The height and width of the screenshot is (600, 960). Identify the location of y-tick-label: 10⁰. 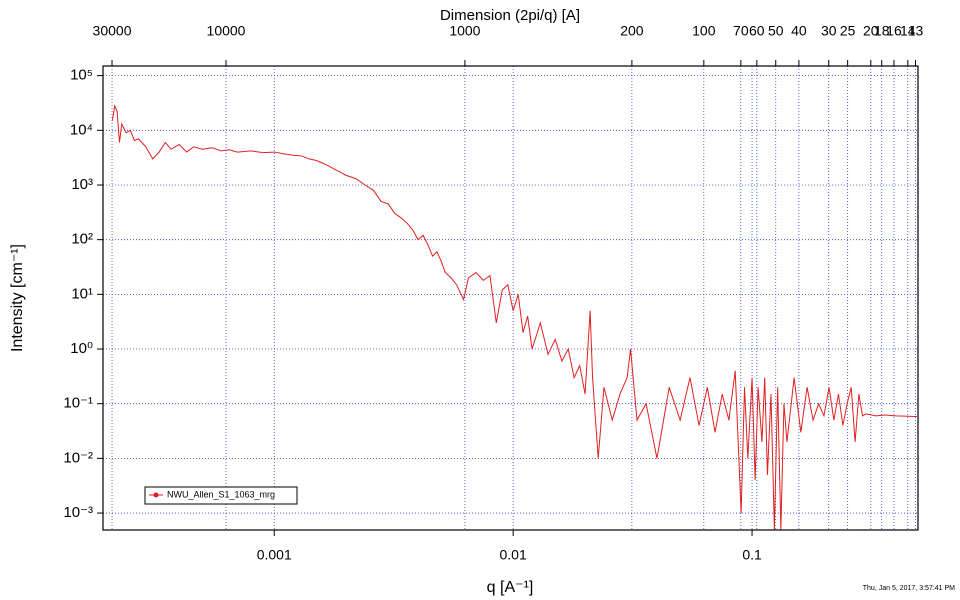
(81, 348).